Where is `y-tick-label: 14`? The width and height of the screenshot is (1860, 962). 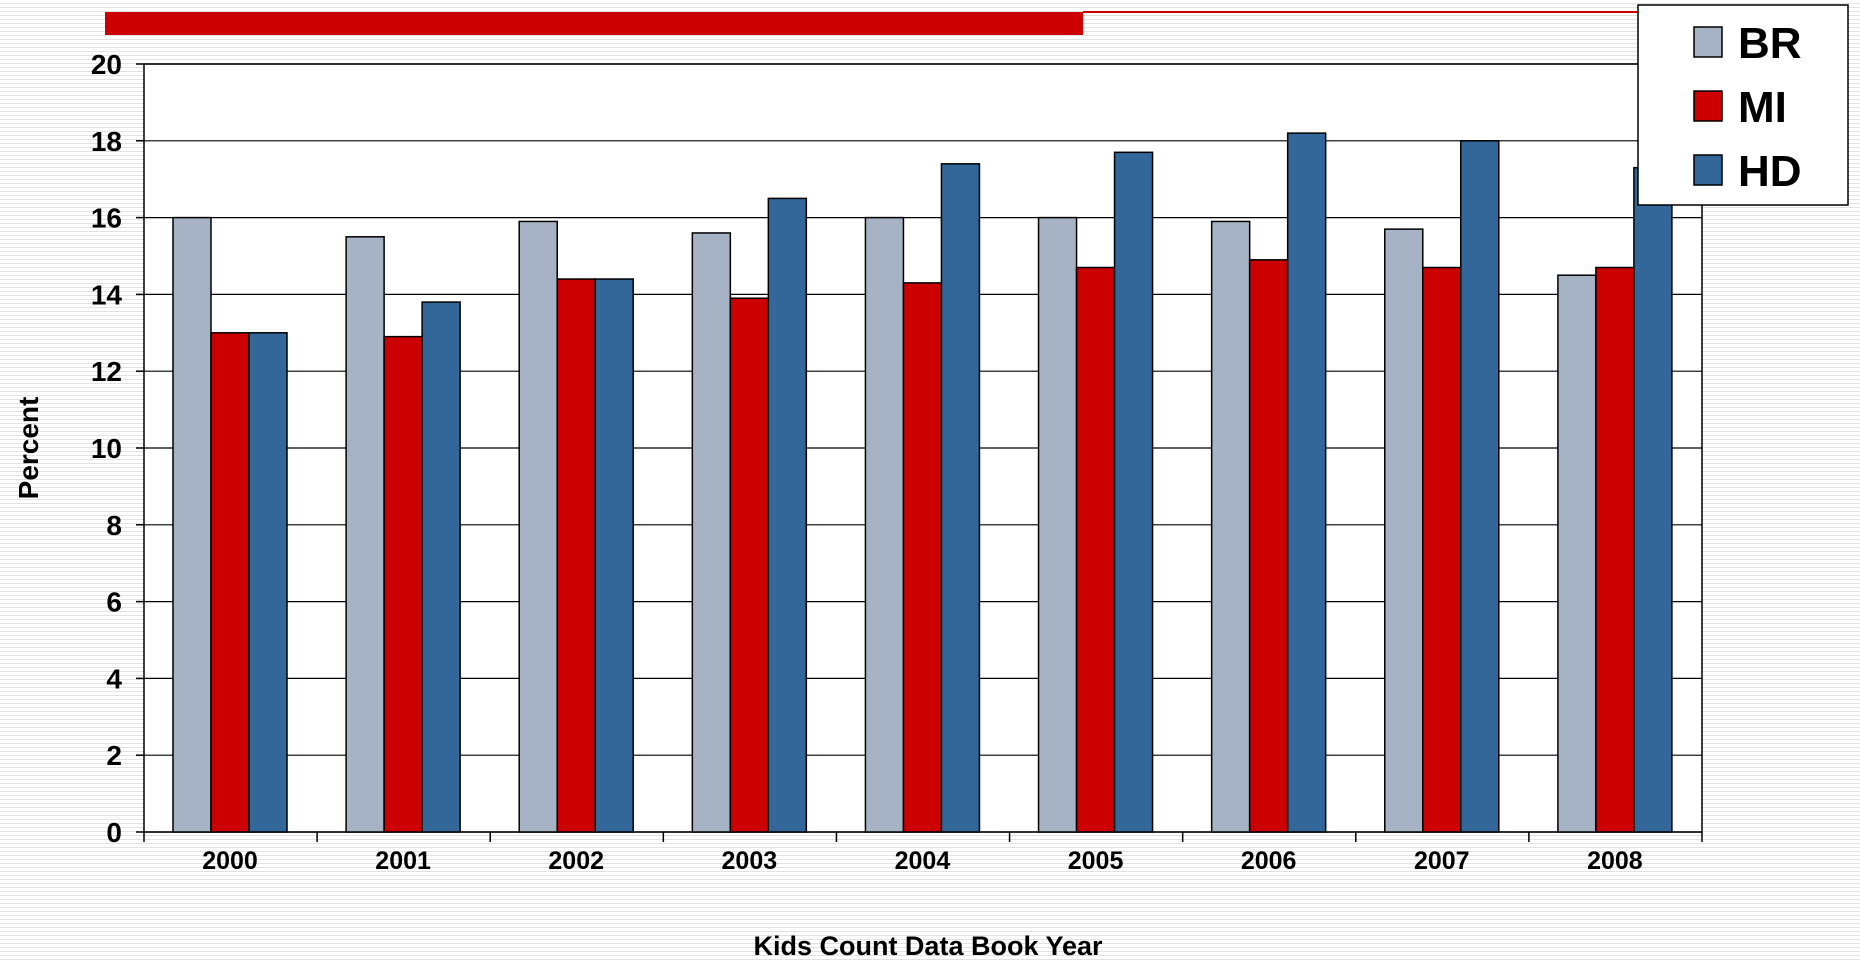
y-tick-label: 14 is located at coordinates (107, 294).